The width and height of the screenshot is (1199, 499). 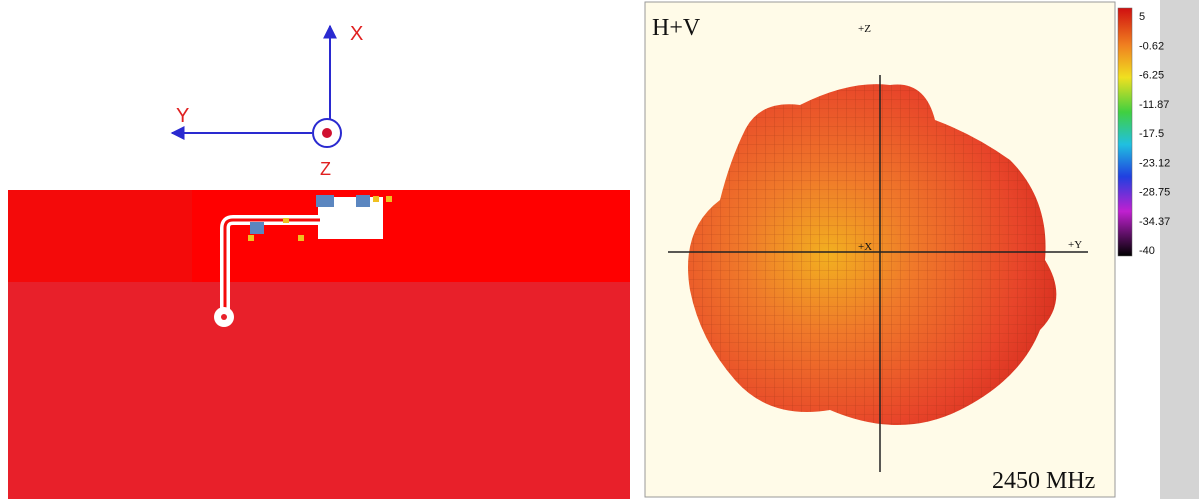 What do you see at coordinates (1147, 251) in the screenshot?
I see `colorbar-label: -40` at bounding box center [1147, 251].